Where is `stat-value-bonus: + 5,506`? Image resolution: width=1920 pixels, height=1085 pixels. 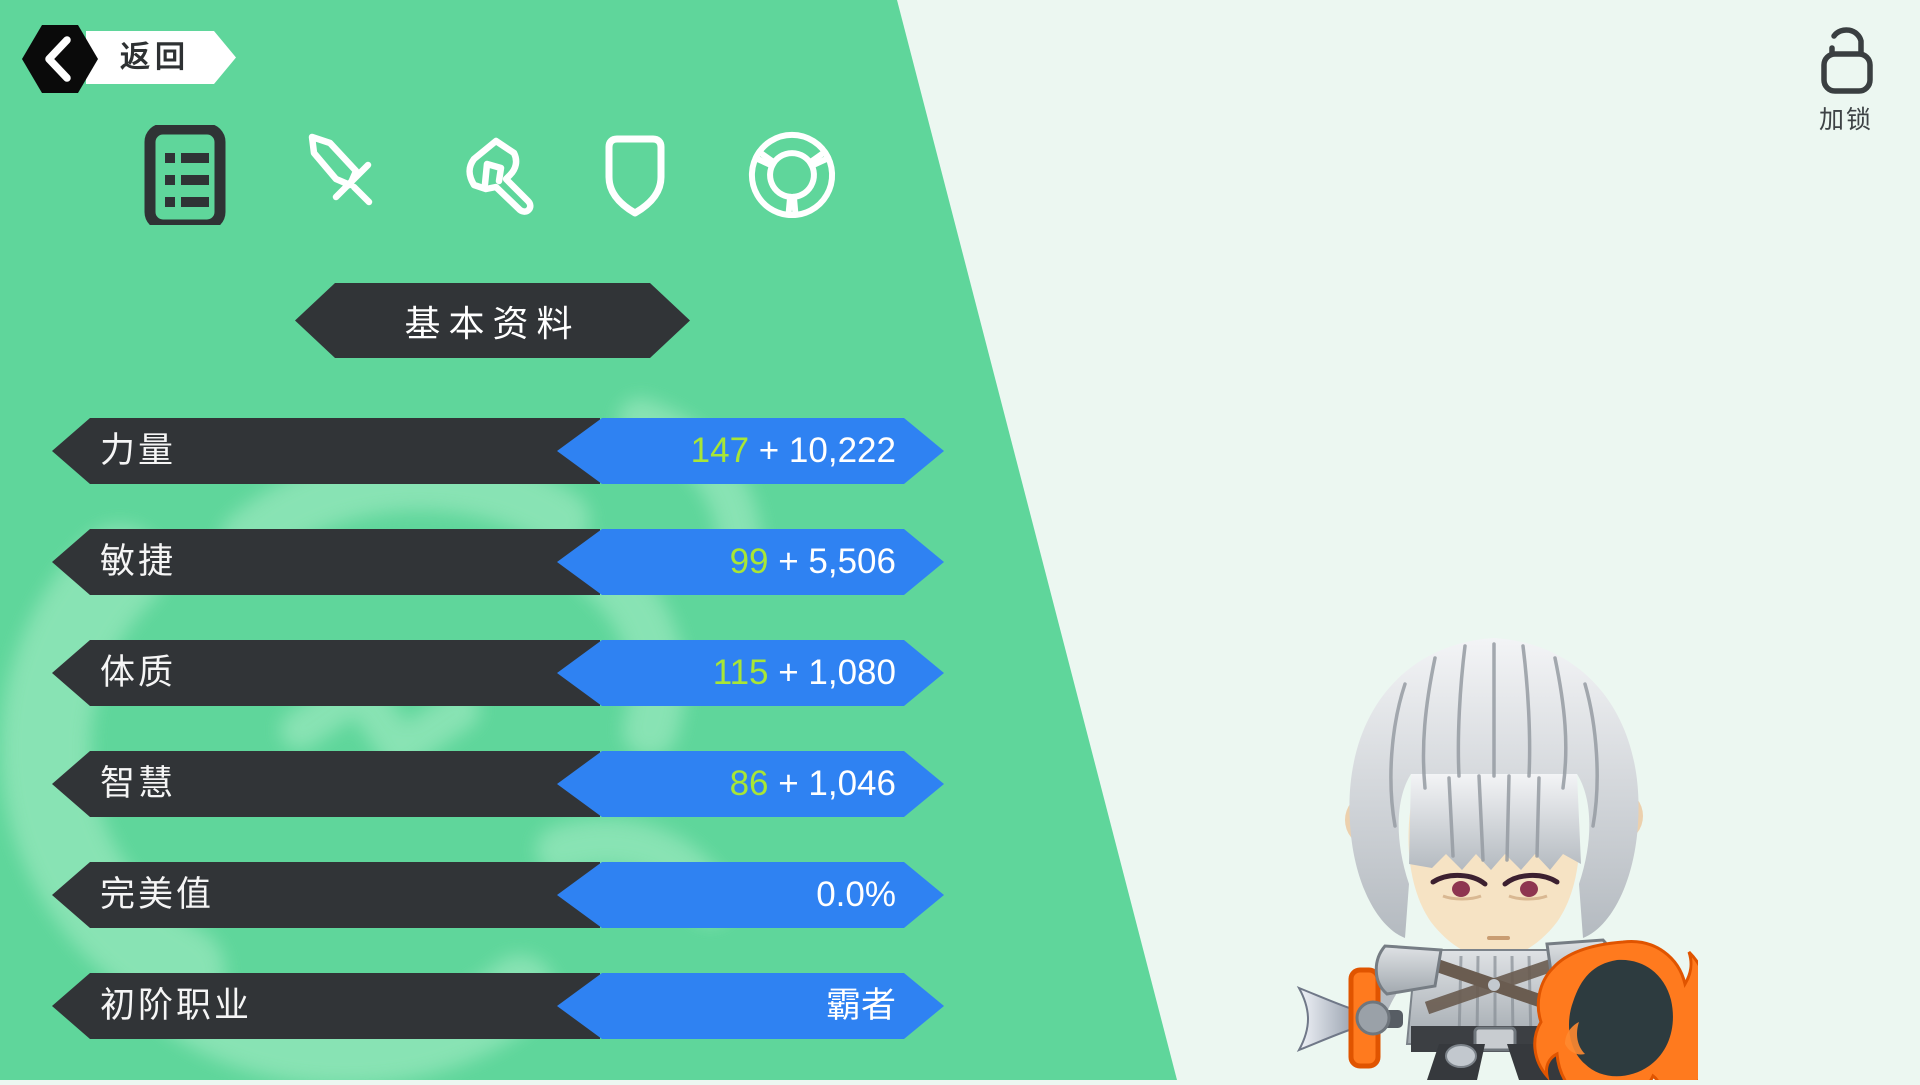 stat-value-bonus: + 5,506 is located at coordinates (832, 561).